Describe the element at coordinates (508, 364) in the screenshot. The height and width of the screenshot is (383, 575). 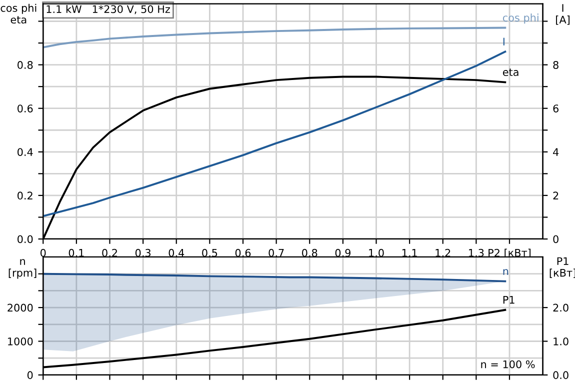
I see `annotation: n = 100 %` at that location.